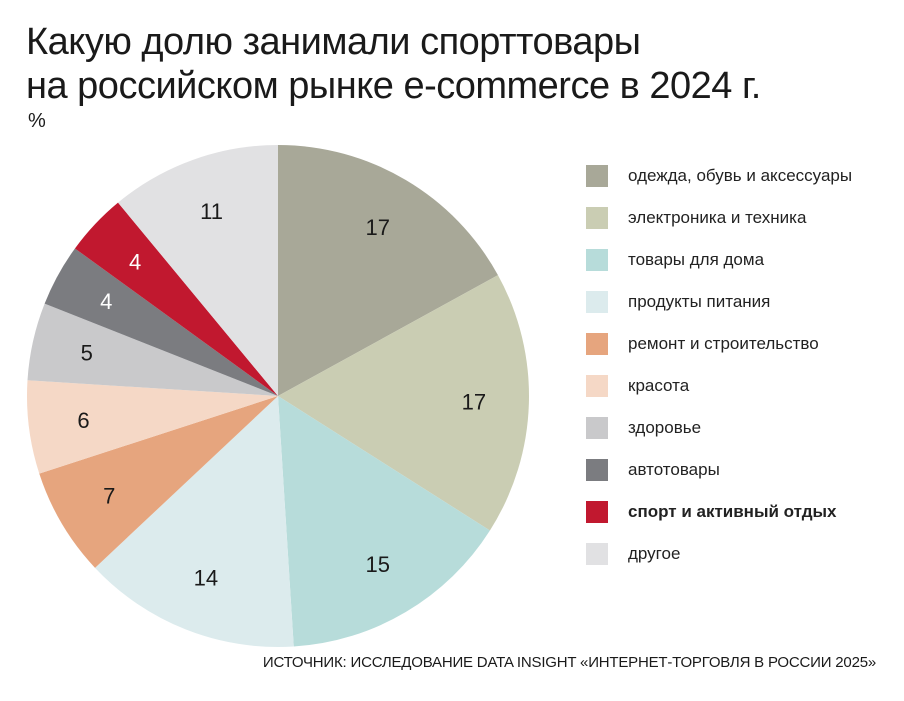 This screenshot has height=701, width=904. I want to click on legend-label: товары для дома, so click(696, 259).